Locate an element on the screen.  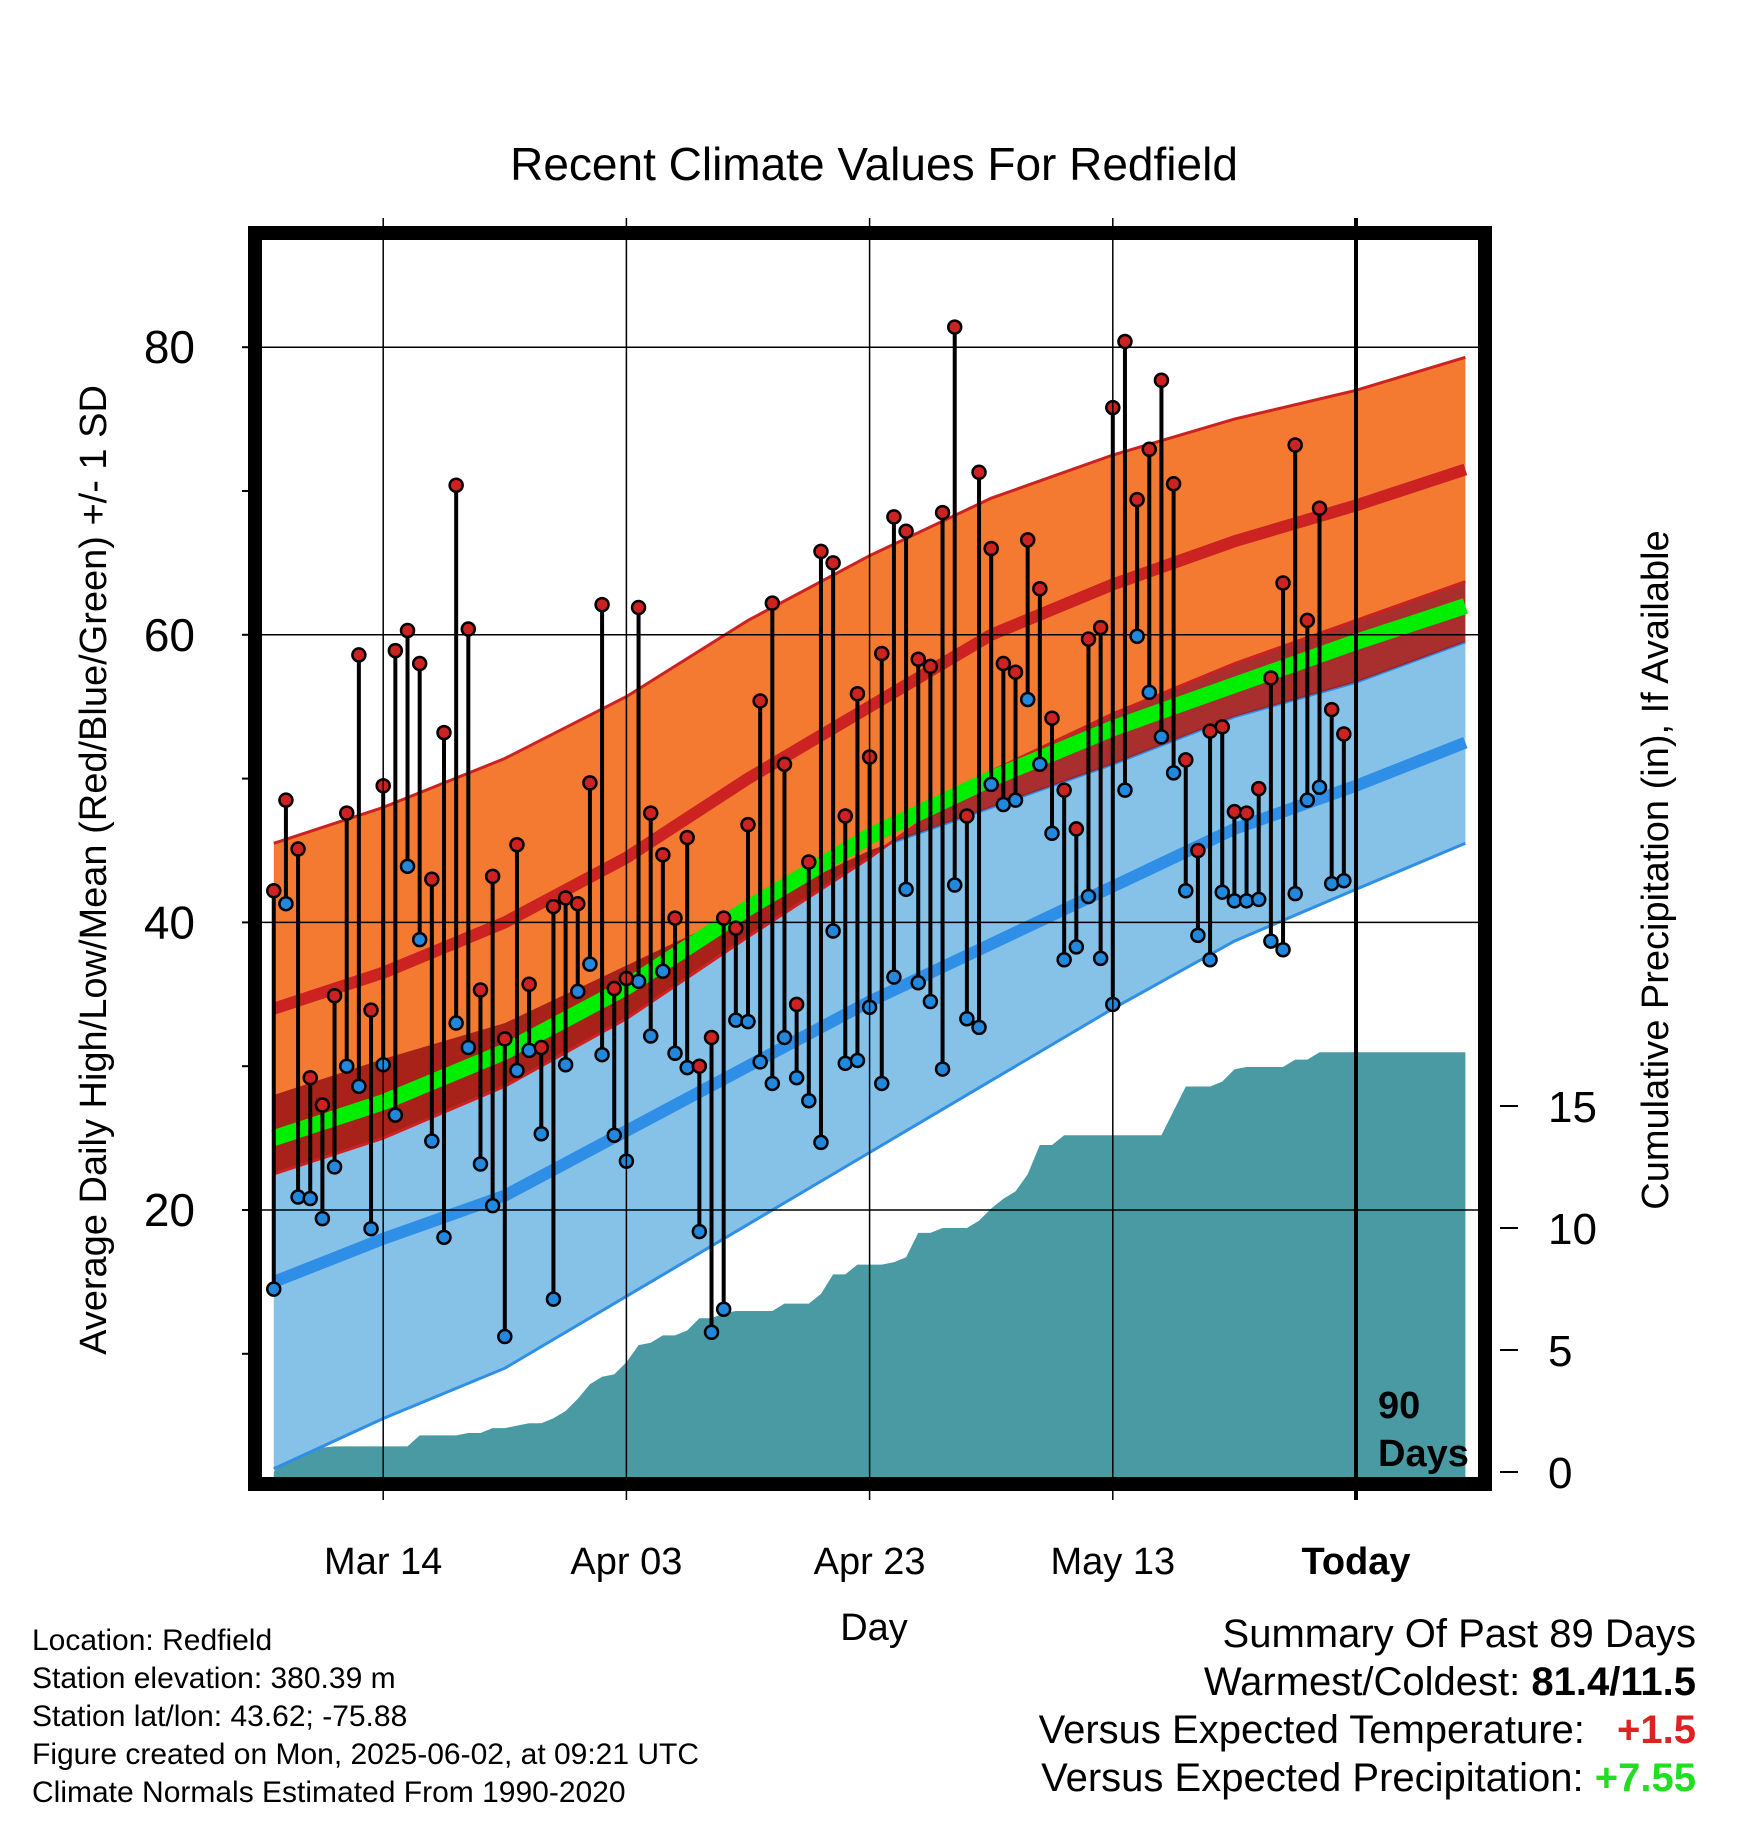
x-tick-label: Apr 23 is located at coordinates (870, 1562).